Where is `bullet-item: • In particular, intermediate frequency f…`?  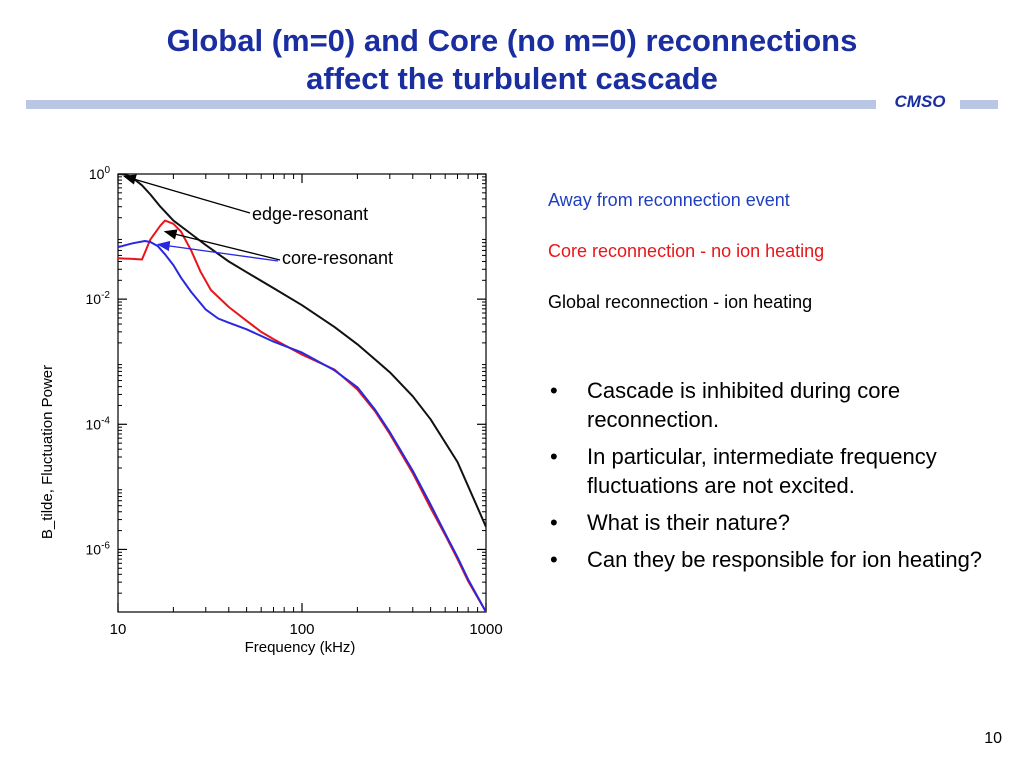
bullet-item: • In particular, intermediate frequency f… is located at coordinates (768, 471).